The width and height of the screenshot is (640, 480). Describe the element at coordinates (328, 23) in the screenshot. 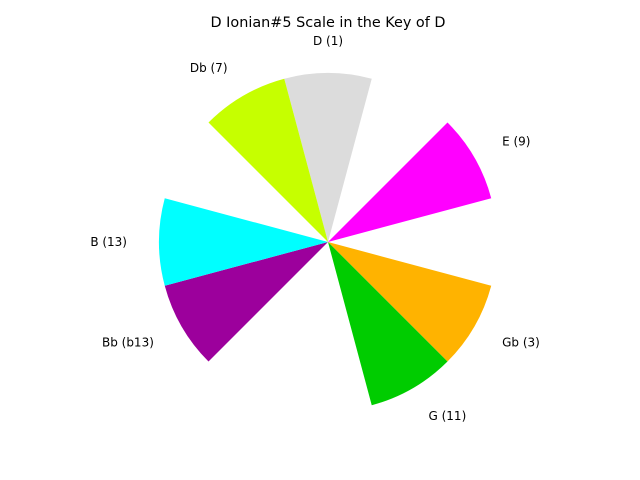

I see `chart-title: D Ionian#5 Scale in the Key of D` at that location.